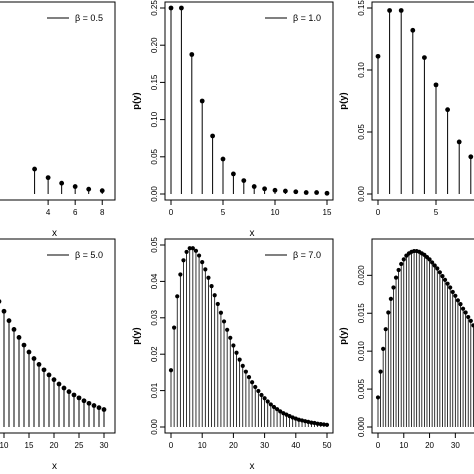  What do you see at coordinates (89, 255) in the screenshot?
I see `legend-label: β = 5.0` at bounding box center [89, 255].